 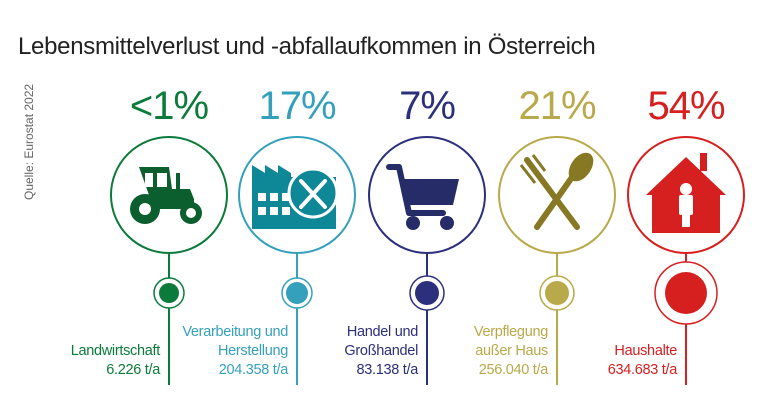 I want to click on sector-name: Verpflegung, so click(x=510, y=332).